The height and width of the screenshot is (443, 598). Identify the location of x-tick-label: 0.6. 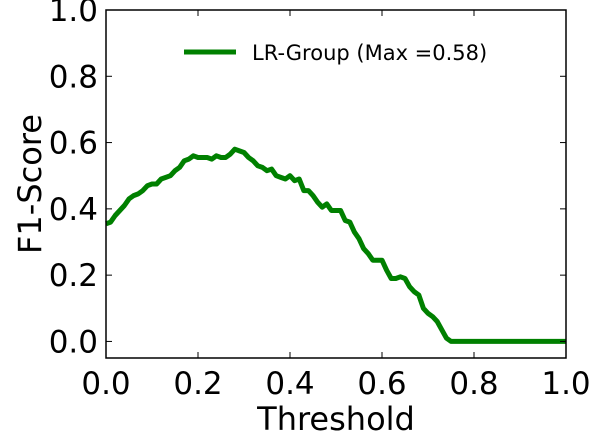
(381, 384).